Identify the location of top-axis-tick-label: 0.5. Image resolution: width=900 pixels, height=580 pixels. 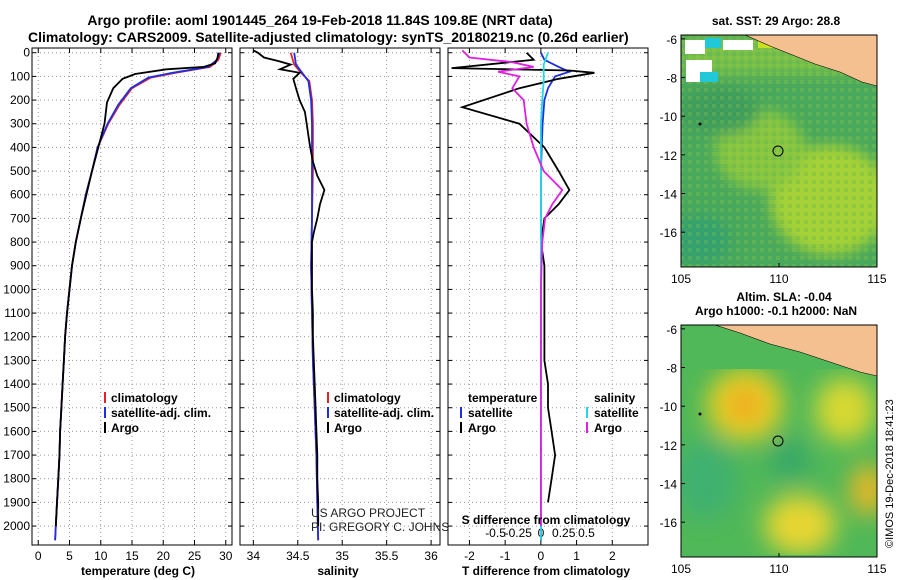
(586, 533).